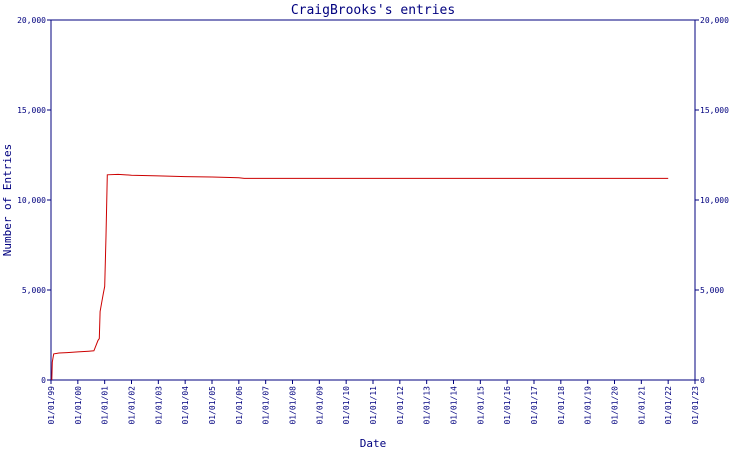 Image resolution: width=750 pixels, height=450 pixels. I want to click on x-tick-label: 01/01/99, so click(51, 405).